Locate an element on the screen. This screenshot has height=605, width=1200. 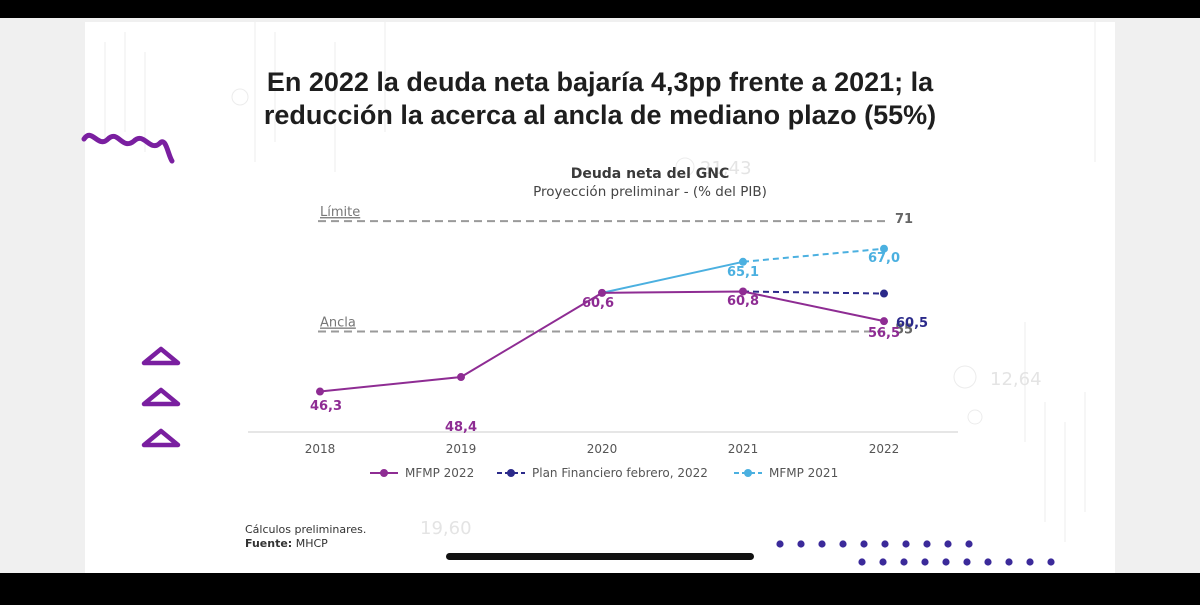
source-line: Fuente: MHCP is located at coordinates (305, 544).